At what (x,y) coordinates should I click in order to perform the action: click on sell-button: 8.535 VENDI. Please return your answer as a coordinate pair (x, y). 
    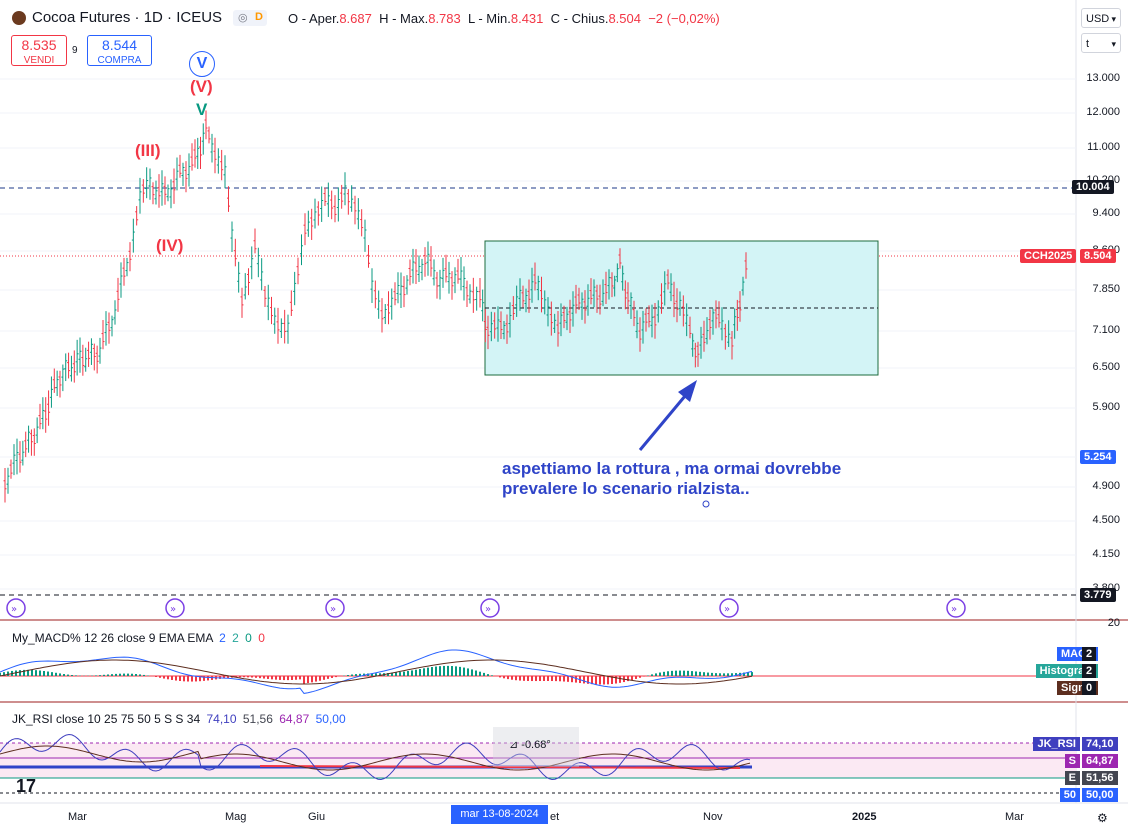
    Looking at the image, I should click on (39, 50).